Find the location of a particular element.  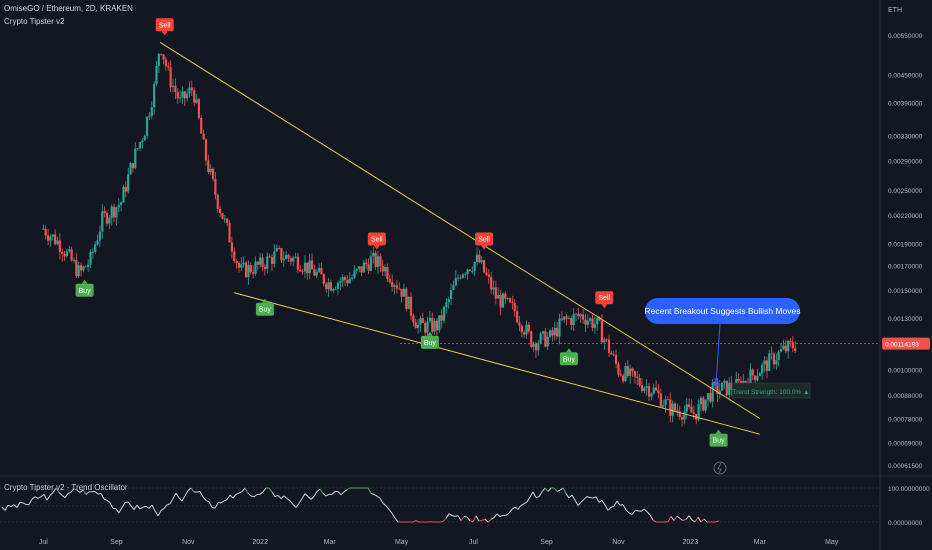

y-tick-label: 0.00088000 is located at coordinates (905, 396).